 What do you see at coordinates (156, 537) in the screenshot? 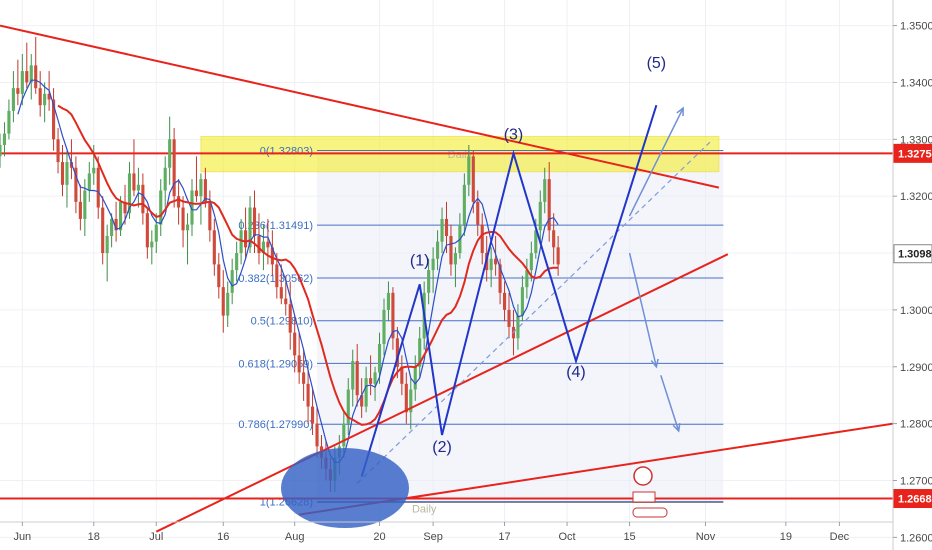
I see `time-tick-label: Jul` at bounding box center [156, 537].